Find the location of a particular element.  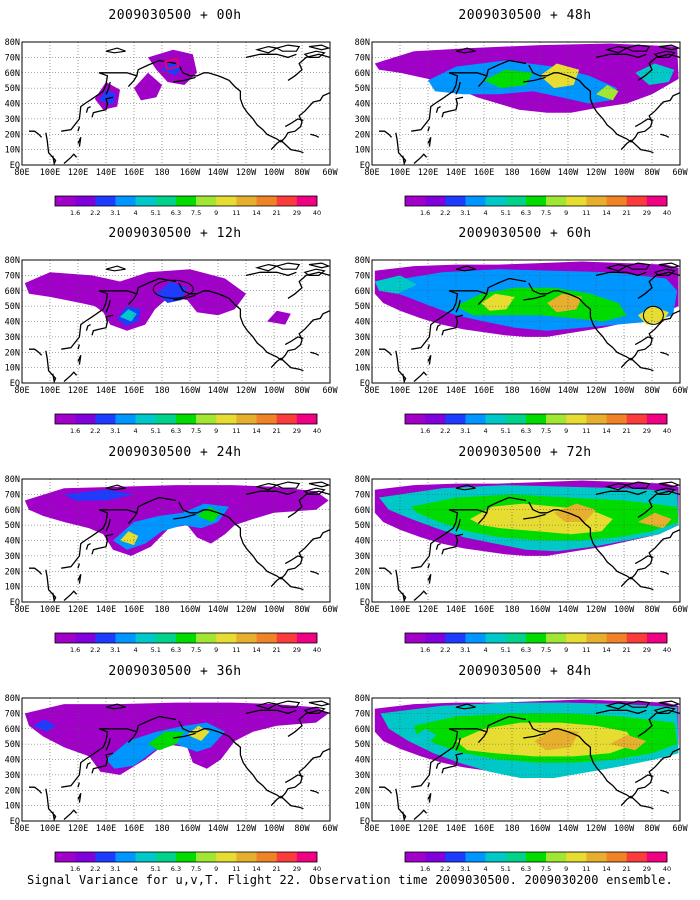

lat-label: 70N is located at coordinates (362, 58).